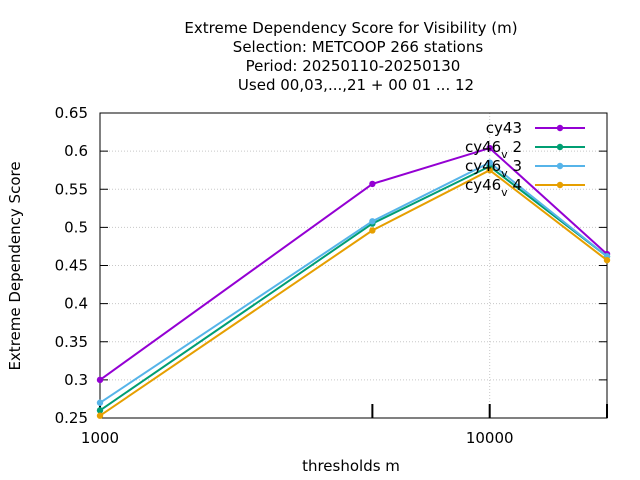 The image size is (640, 480). I want to click on legend-label: cy46v 3, so click(493, 168).